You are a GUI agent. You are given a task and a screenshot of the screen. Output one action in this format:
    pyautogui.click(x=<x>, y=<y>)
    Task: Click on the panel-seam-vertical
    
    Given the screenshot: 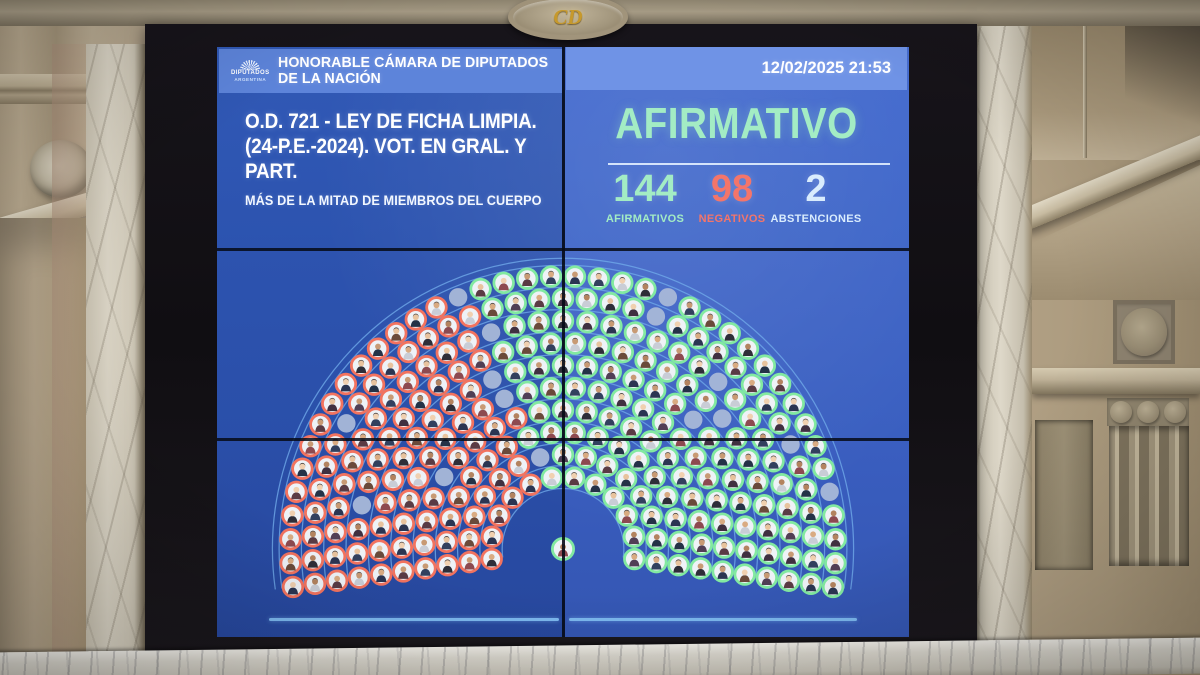 What is the action you would take?
    pyautogui.click(x=563, y=342)
    